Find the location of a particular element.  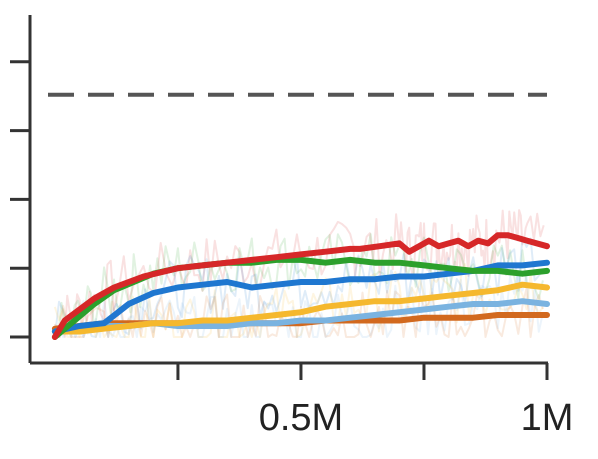

noise-trace is located at coordinates (298, 305).